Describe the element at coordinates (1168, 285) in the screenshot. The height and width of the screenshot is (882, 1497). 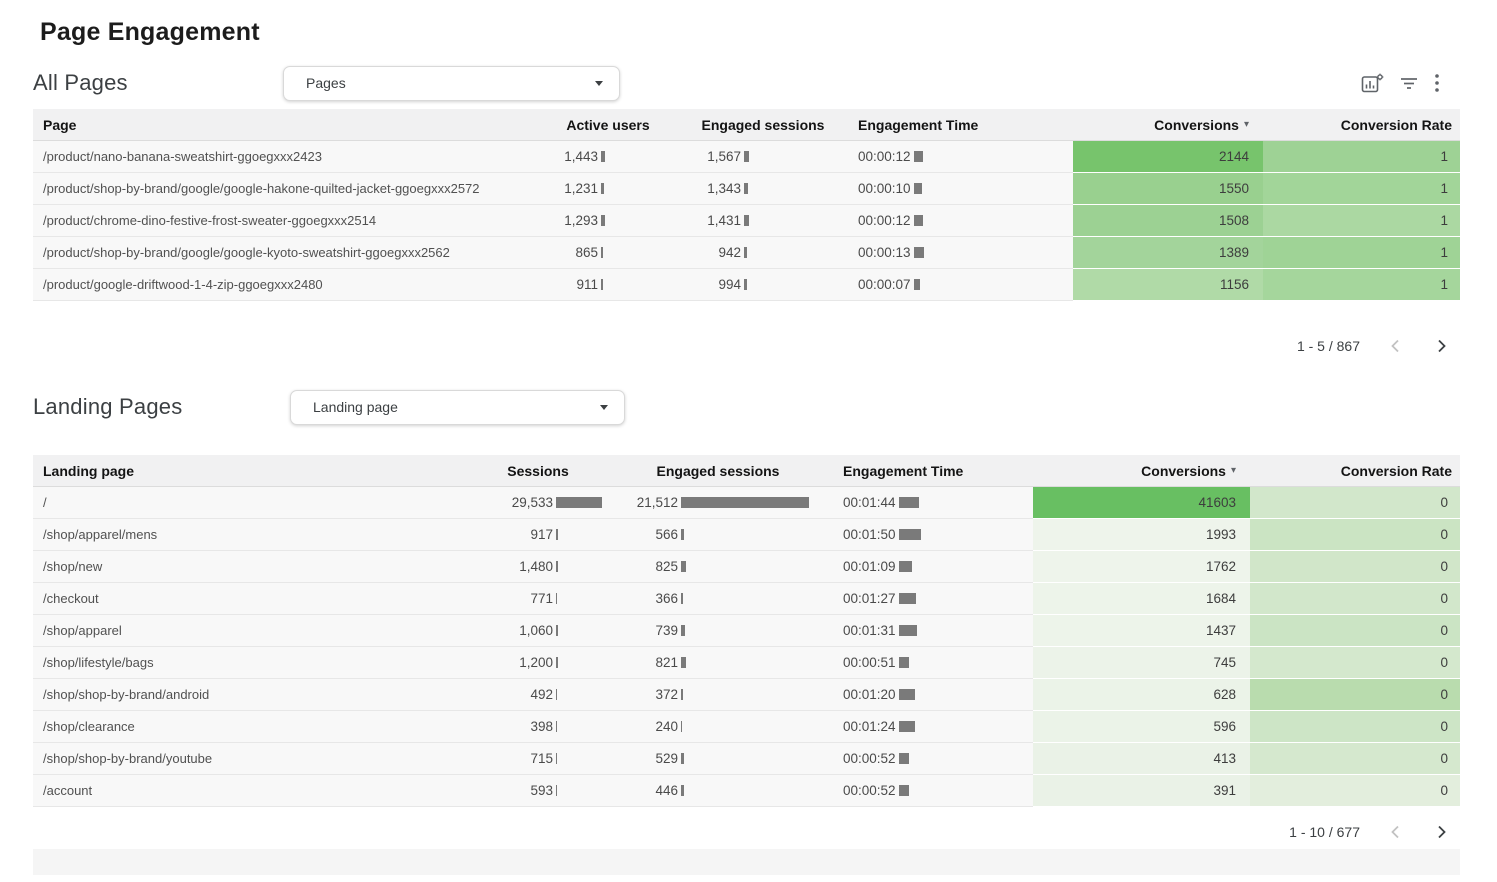
I see `heatmap-cell: 1156` at that location.